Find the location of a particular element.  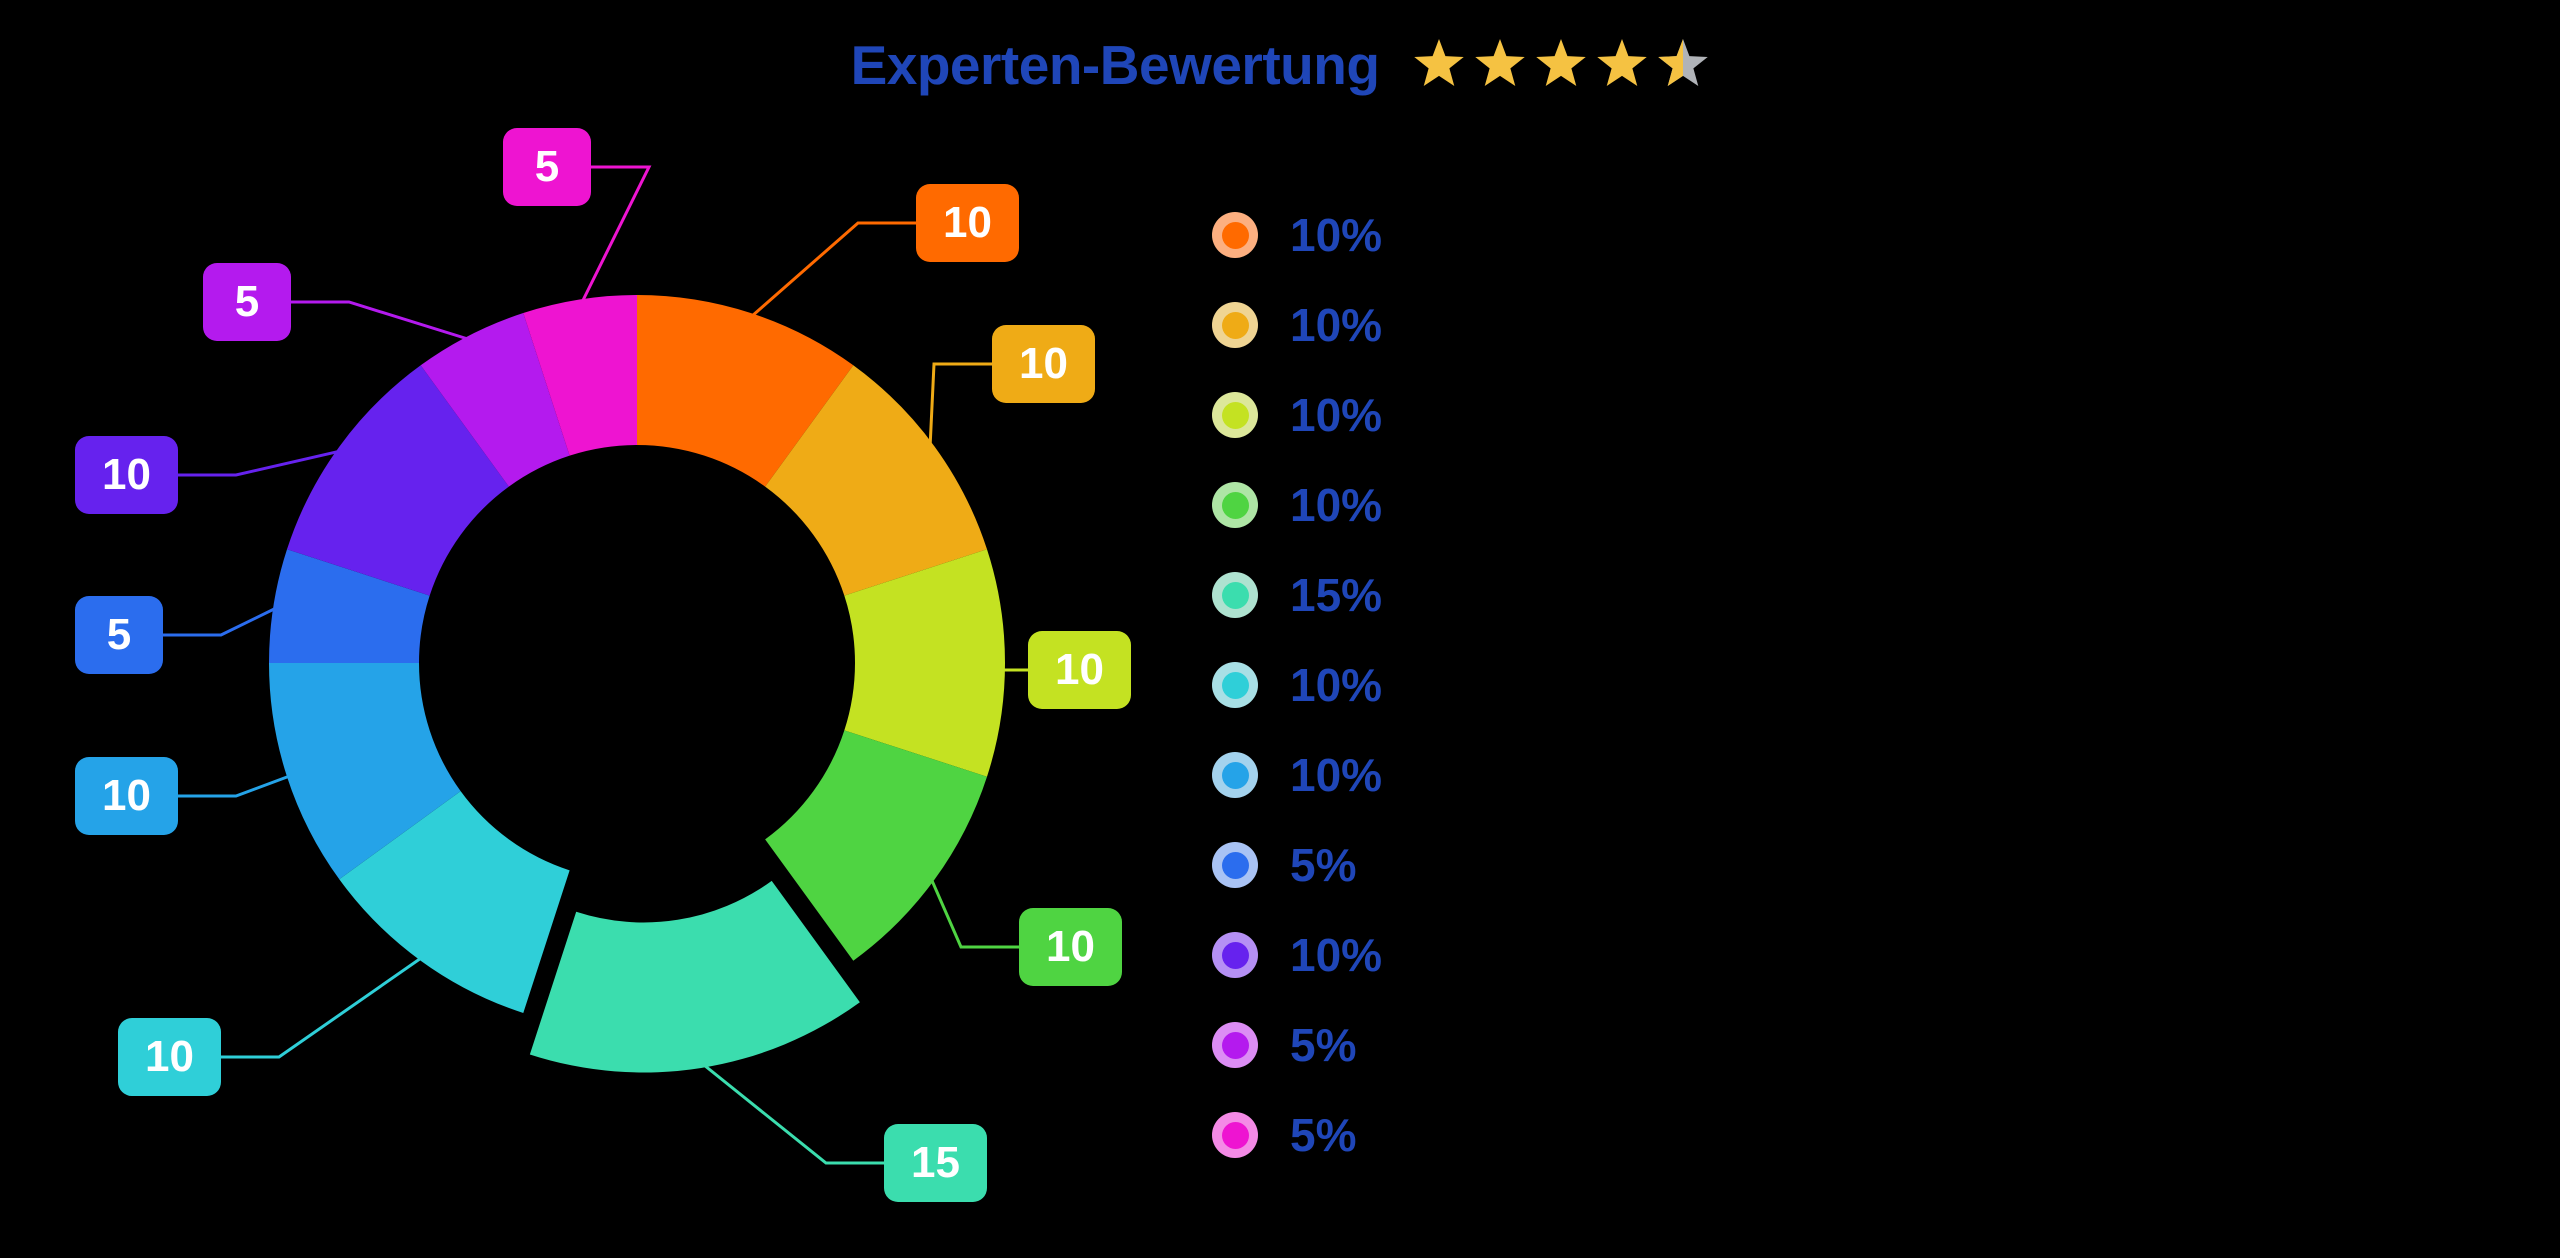

legend-item-label: 15% is located at coordinates (1336, 595).